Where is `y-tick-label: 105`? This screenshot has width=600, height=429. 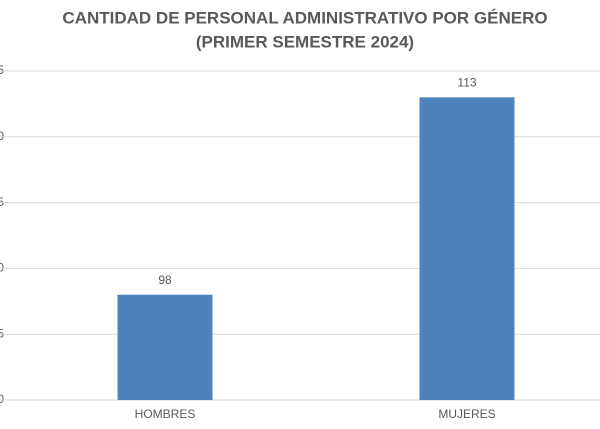
y-tick-label: 105 is located at coordinates (2, 202).